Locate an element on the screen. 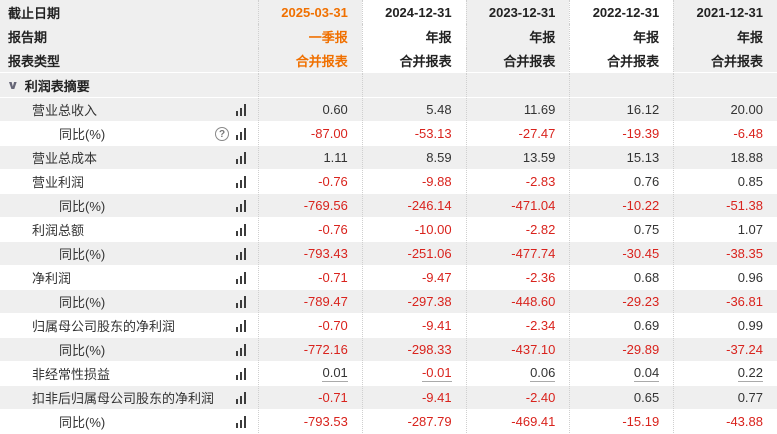 This screenshot has height=434, width=777. value-cell: -37.24 is located at coordinates (725, 349).